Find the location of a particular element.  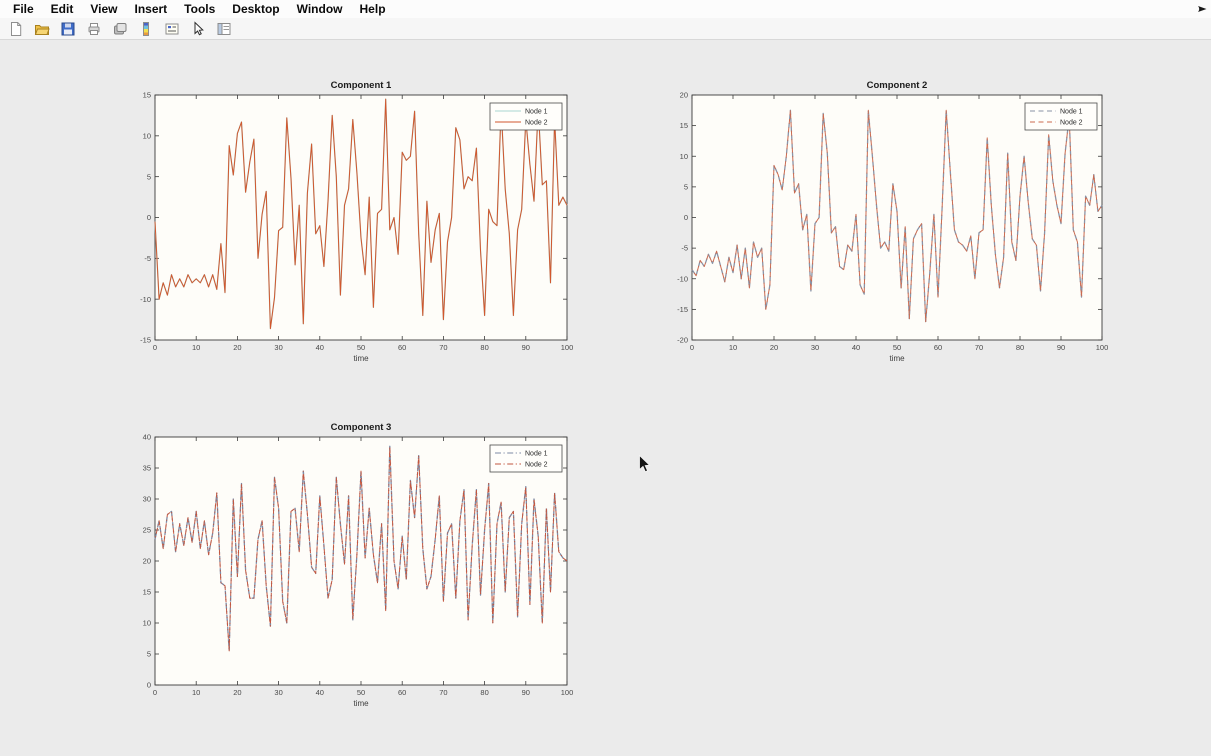

menu-item-insert: Insert is located at coordinates (151, 9).